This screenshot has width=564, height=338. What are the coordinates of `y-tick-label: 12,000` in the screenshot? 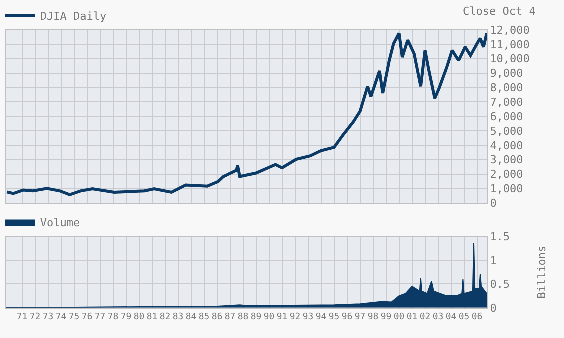 It's located at (510, 30).